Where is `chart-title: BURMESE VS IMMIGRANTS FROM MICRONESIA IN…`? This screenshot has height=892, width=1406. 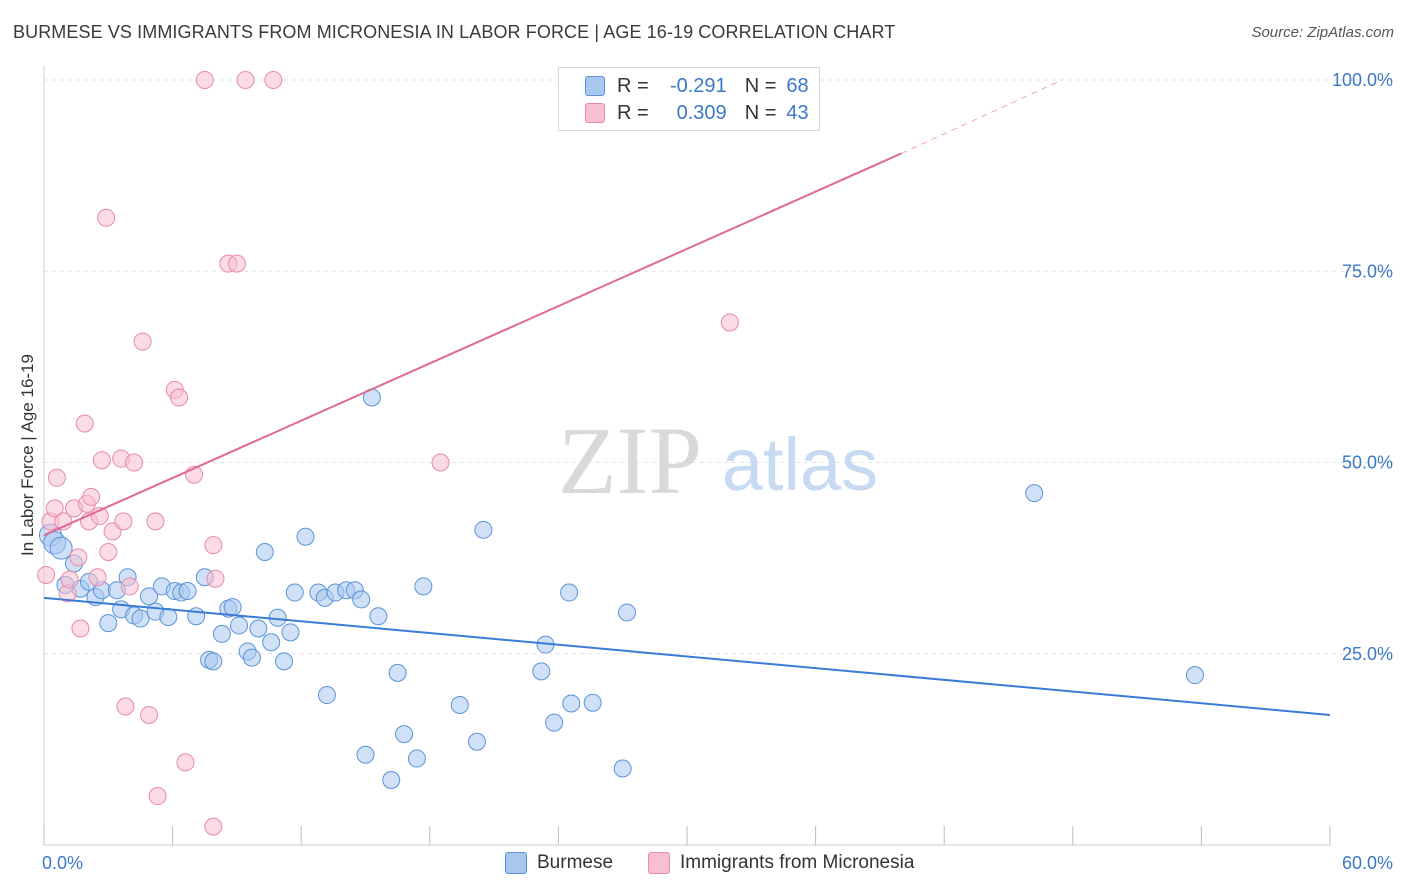
chart-title: BURMESE VS IMMIGRANTS FROM MICRONESIA IN… is located at coordinates (454, 32).